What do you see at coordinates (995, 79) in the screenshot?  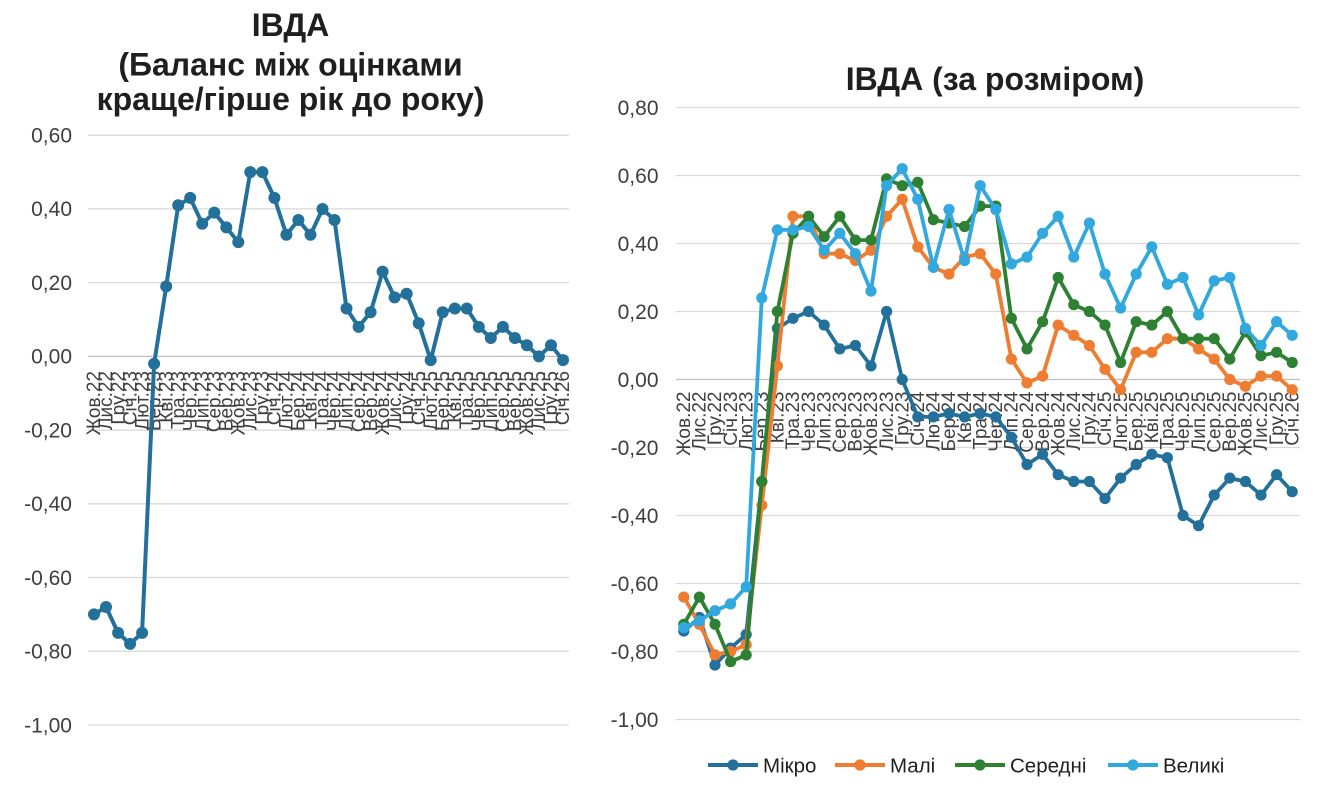 I see `svg-text: ІВДА (за розміром)` at bounding box center [995, 79].